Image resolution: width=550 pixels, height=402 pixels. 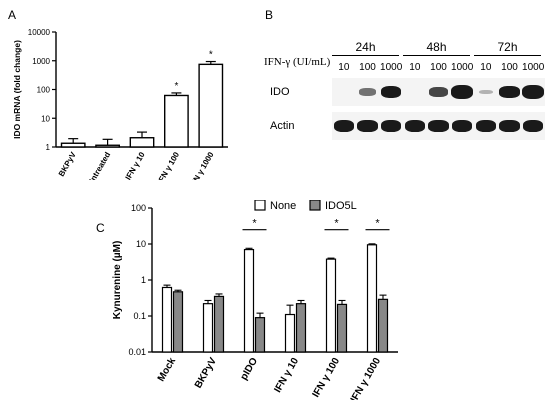 What do you see at coordinates (297, 62) in the screenshot?
I see `treatment-label: IFN-γ (UI/mL)` at bounding box center [297, 62].